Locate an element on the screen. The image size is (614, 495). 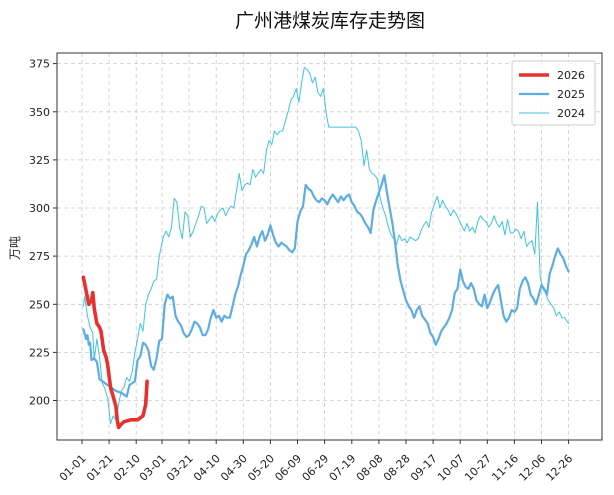
legend-label-2025: 2025 is located at coordinates (571, 94).